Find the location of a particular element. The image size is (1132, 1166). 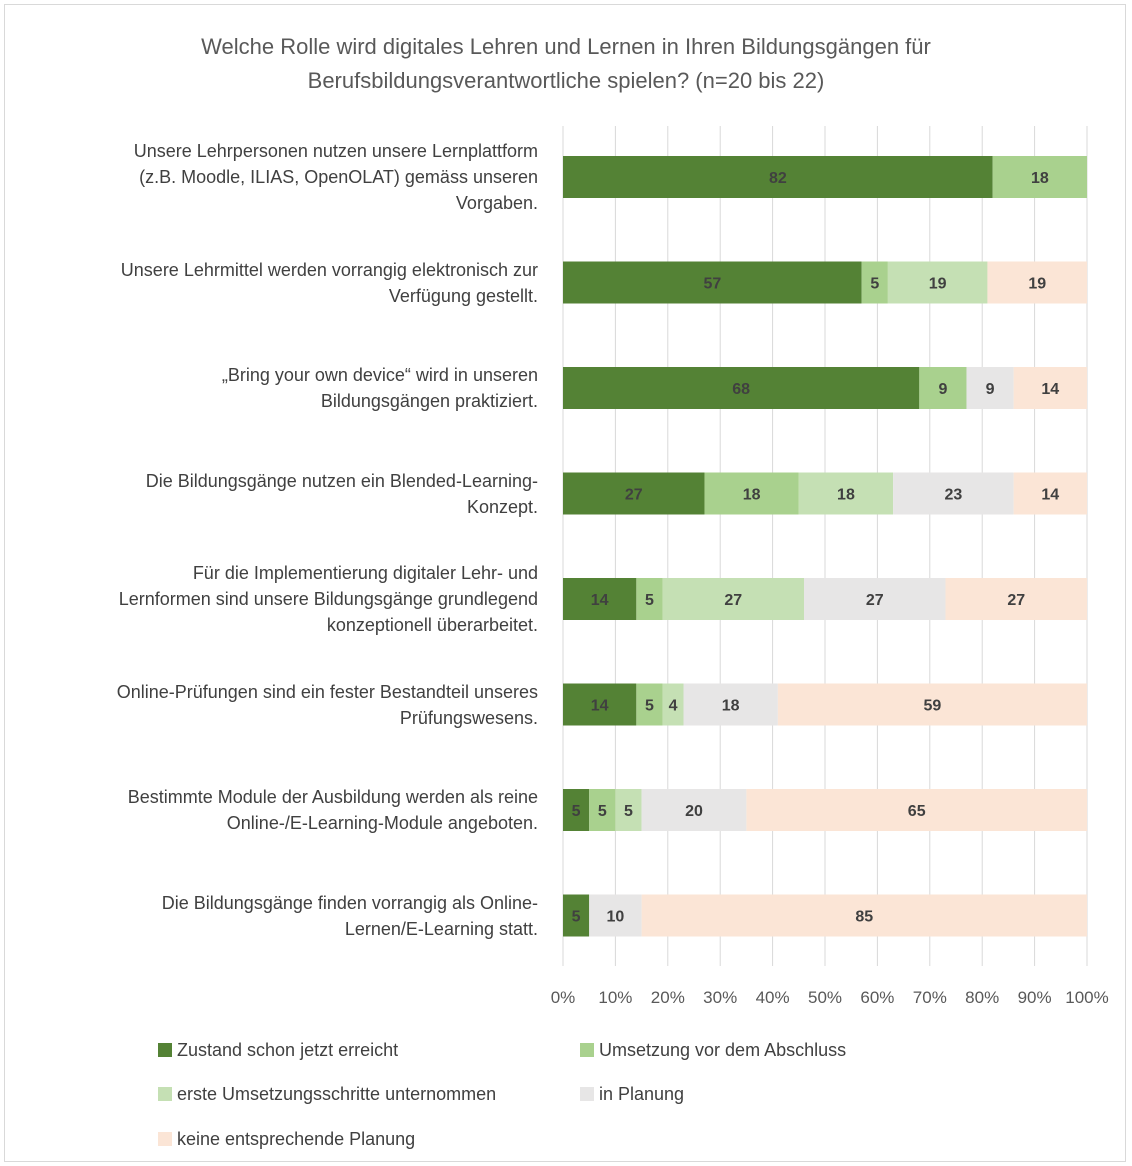

legend-label: Umsetzung vor dem Abschluss is located at coordinates (723, 1050).